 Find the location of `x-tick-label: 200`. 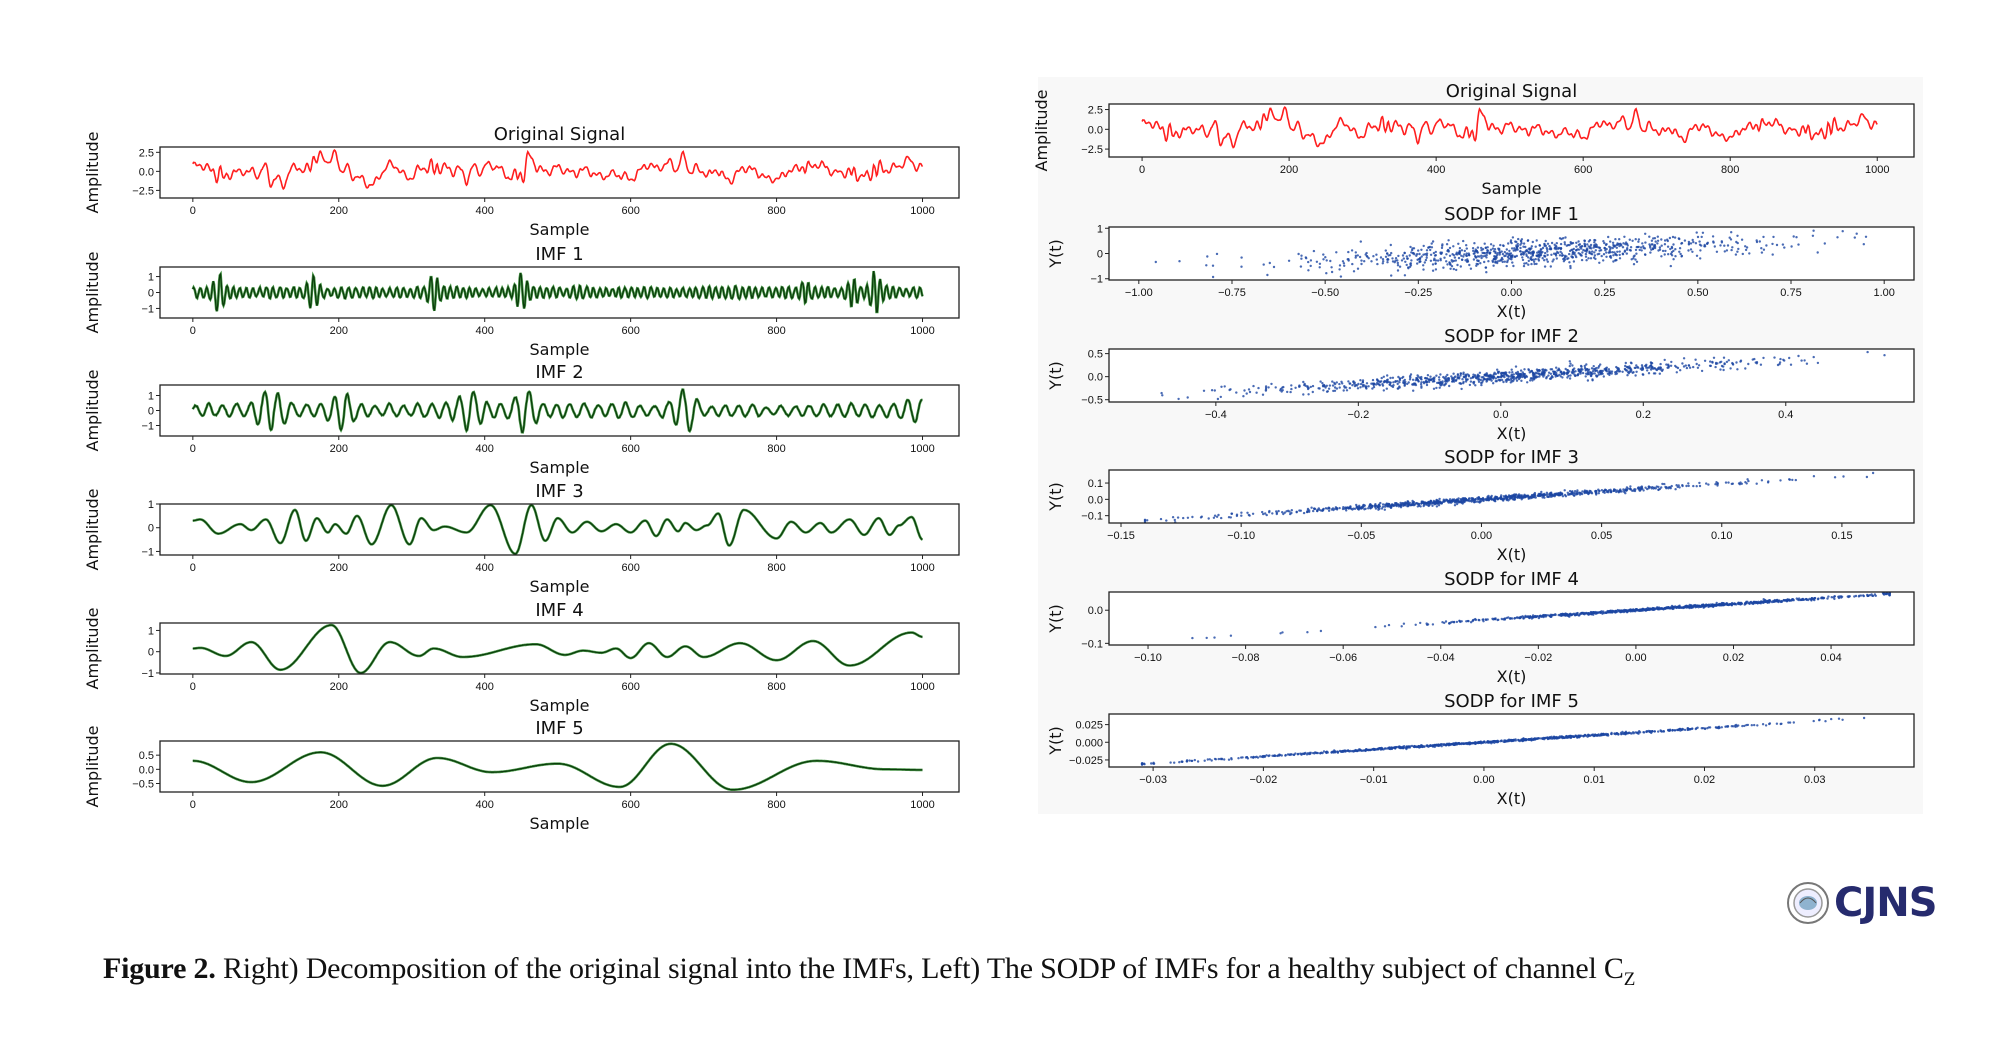

x-tick-label: 200 is located at coordinates (339, 449).